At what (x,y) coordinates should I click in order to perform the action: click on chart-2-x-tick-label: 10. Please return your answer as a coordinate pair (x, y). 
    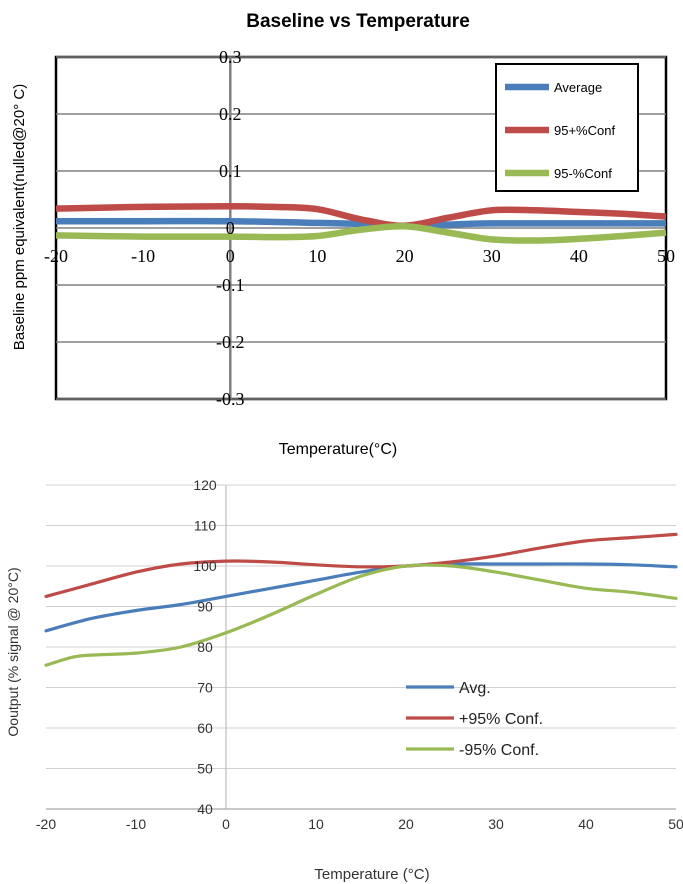
    Looking at the image, I should click on (316, 824).